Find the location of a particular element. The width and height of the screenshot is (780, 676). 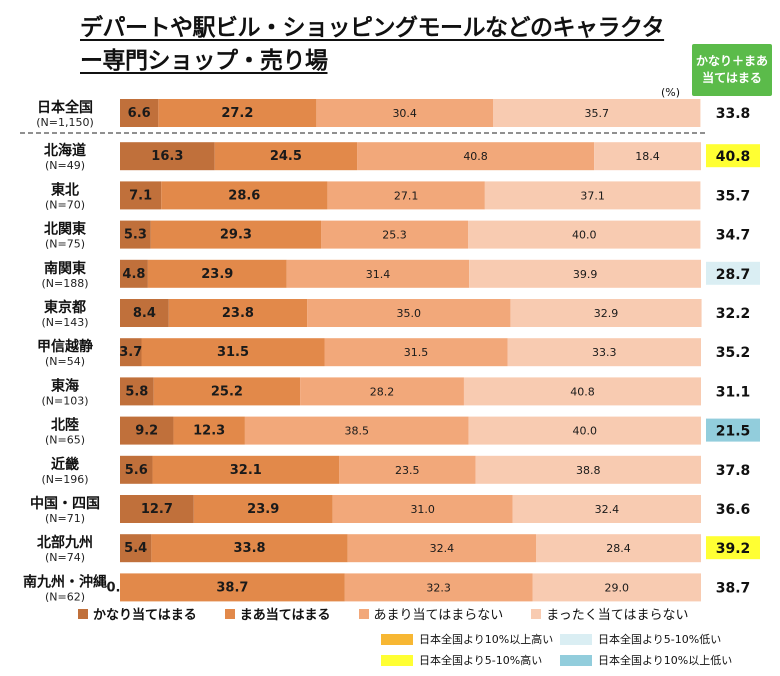

category-label: 東京都 is located at coordinates (65, 307).